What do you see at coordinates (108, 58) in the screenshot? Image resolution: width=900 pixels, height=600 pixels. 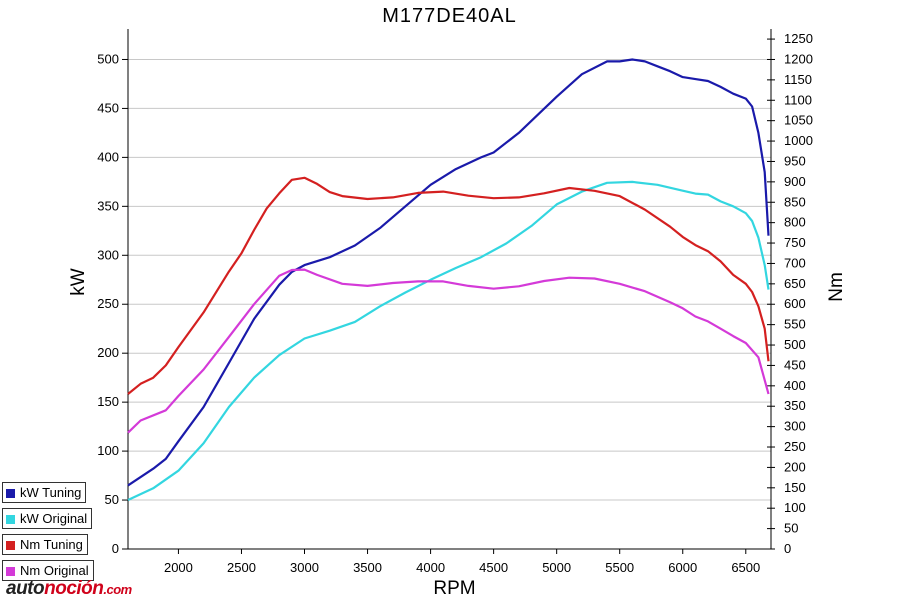 I see `y-left-tick-label-500: 500` at bounding box center [108, 58].